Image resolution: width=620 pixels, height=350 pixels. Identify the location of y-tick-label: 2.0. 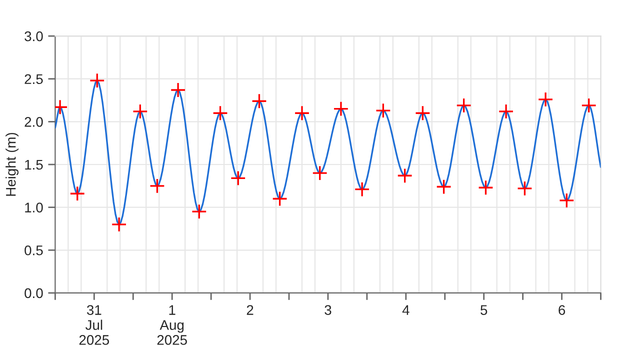
(33, 122).